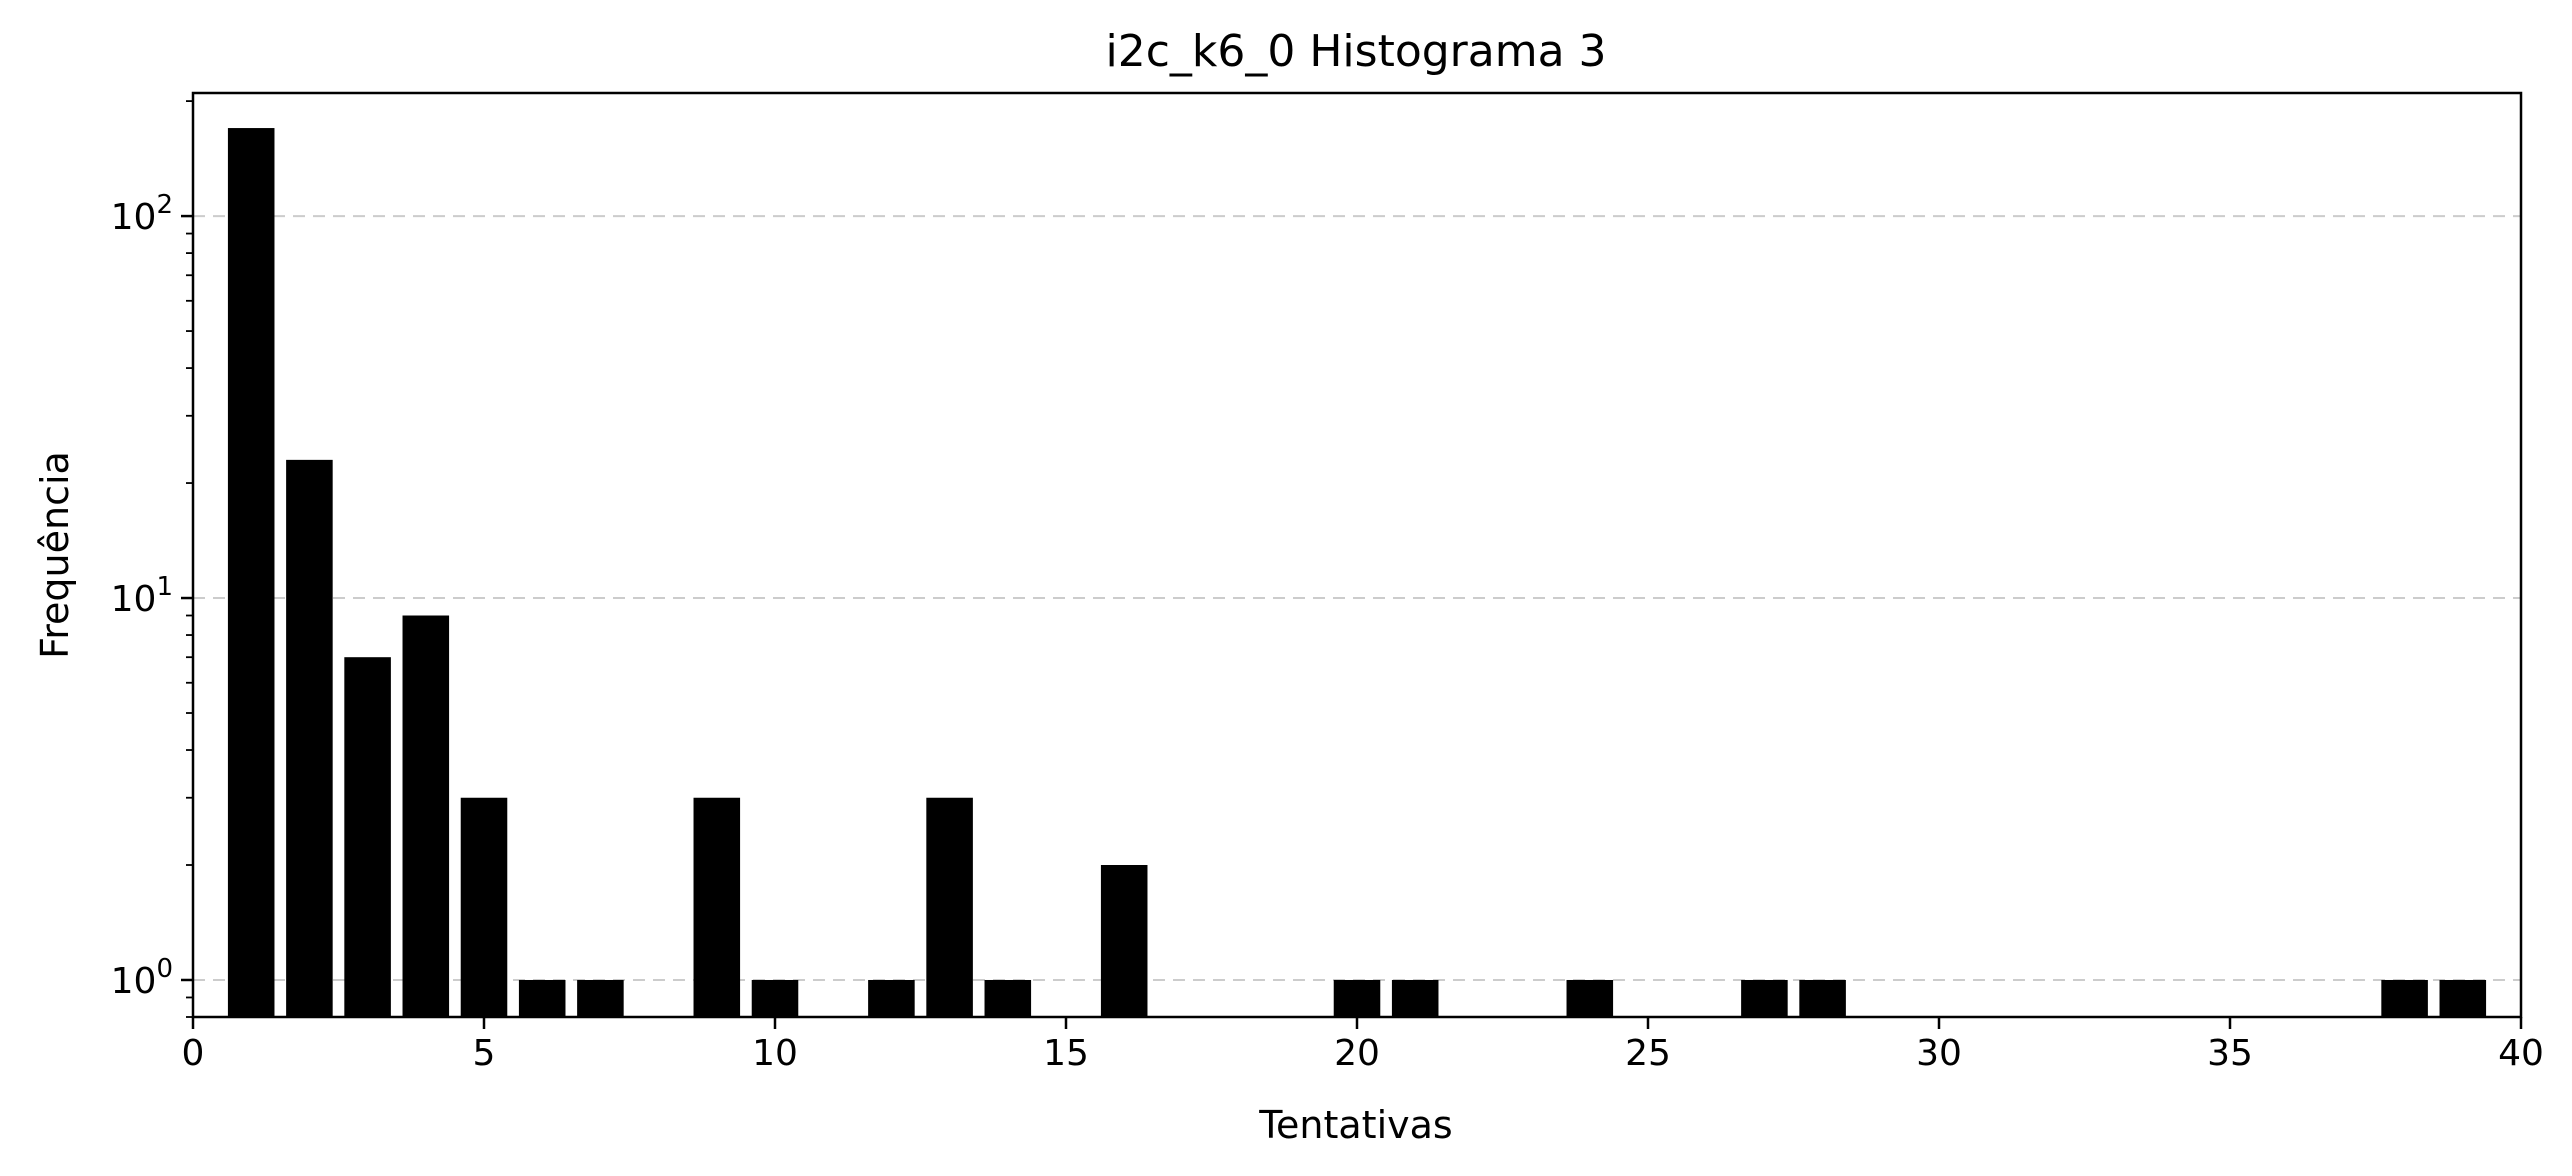  Describe the element at coordinates (775, 1053) in the screenshot. I see `x-tick-label: 10` at that location.